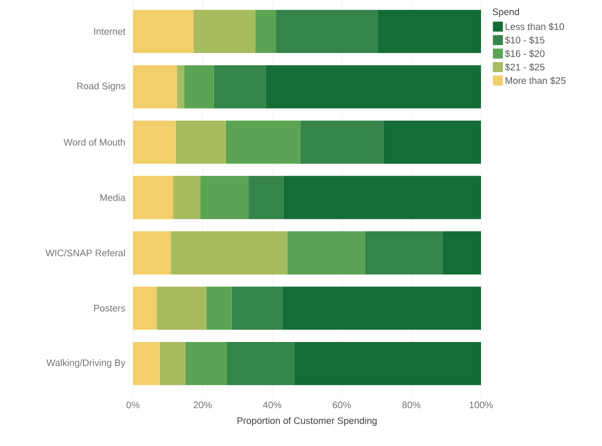 Image resolution: width=602 pixels, height=446 pixels. What do you see at coordinates (536, 80) in the screenshot?
I see `legend-label: More than $25` at bounding box center [536, 80].